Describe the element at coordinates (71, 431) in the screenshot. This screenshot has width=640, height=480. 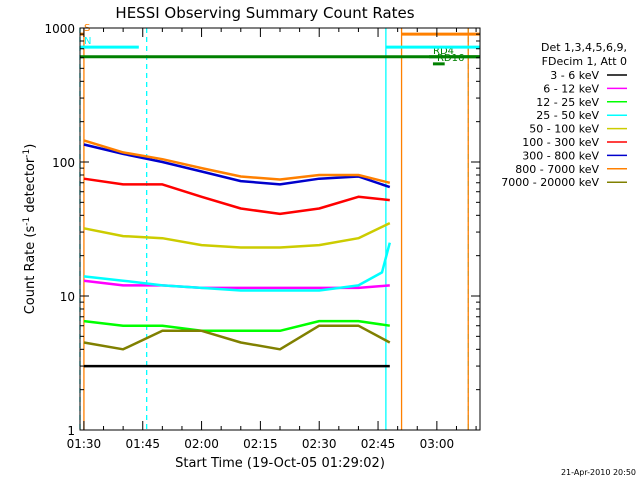
I see `y-tick-label-0: 1` at that location.